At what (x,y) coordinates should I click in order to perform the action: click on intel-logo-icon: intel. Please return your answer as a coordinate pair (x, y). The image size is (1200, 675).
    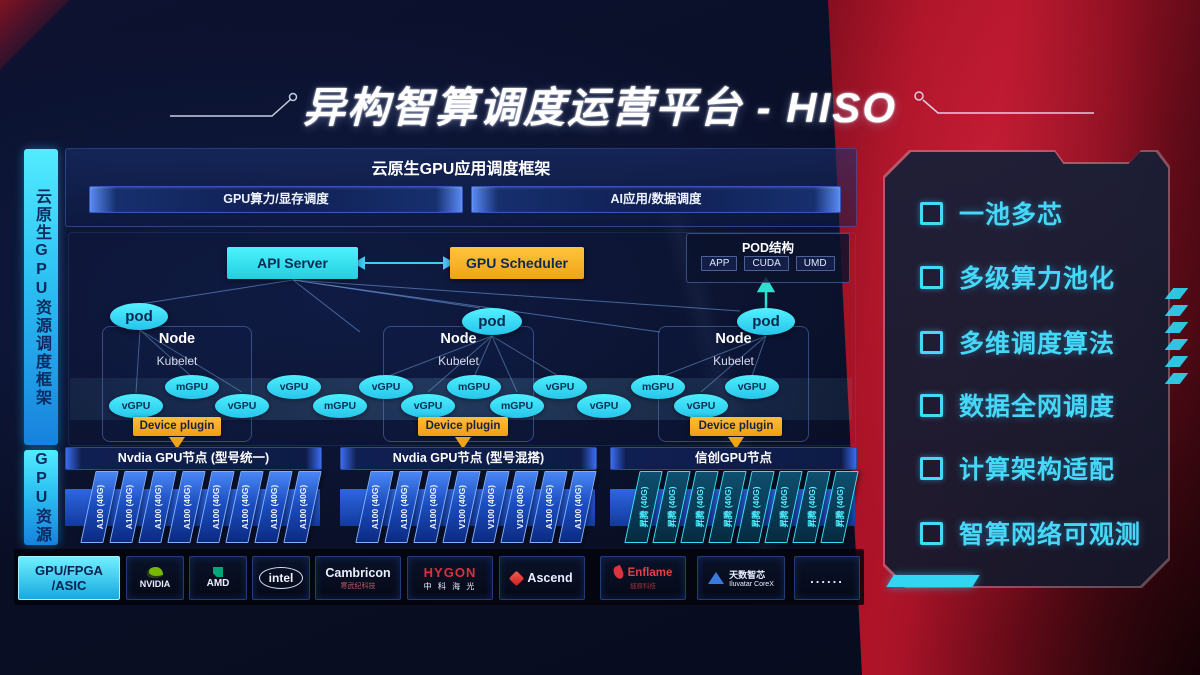
    Looking at the image, I should click on (281, 578).